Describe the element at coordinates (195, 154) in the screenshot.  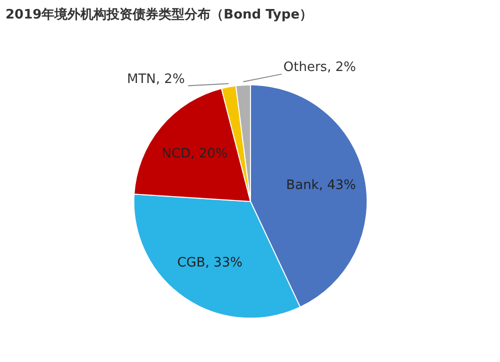
I see `slice-label: NCD, 20%` at that location.